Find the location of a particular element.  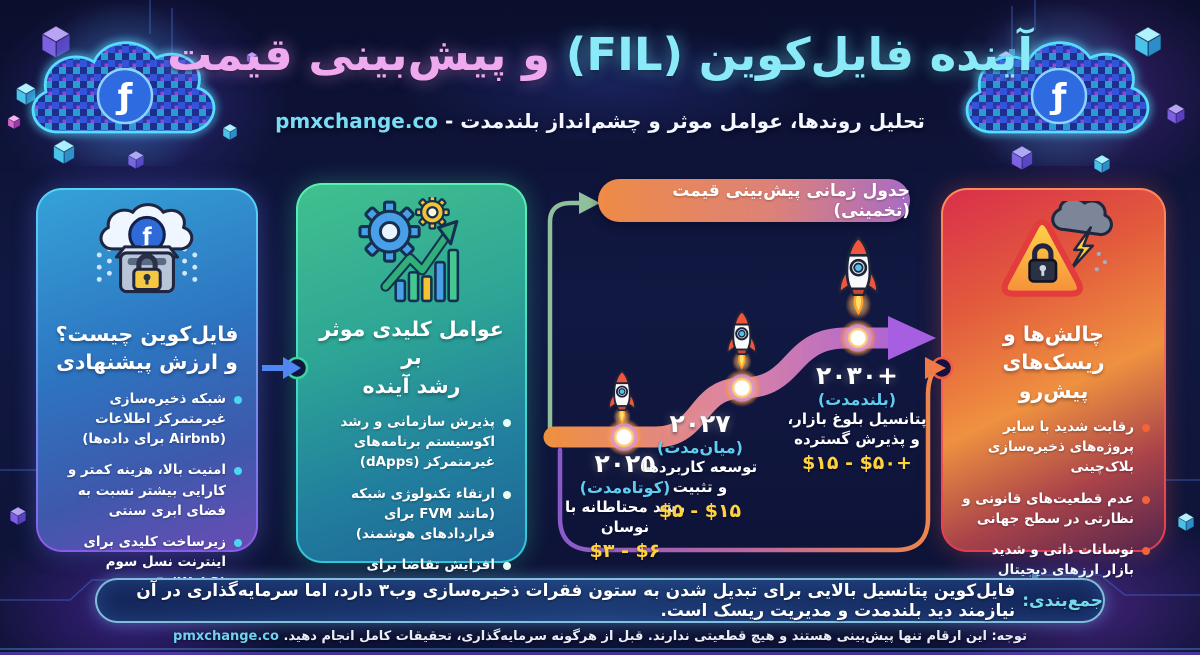

title-part-pink: و پیش‌بینی قیمت is located at coordinates (359, 54).